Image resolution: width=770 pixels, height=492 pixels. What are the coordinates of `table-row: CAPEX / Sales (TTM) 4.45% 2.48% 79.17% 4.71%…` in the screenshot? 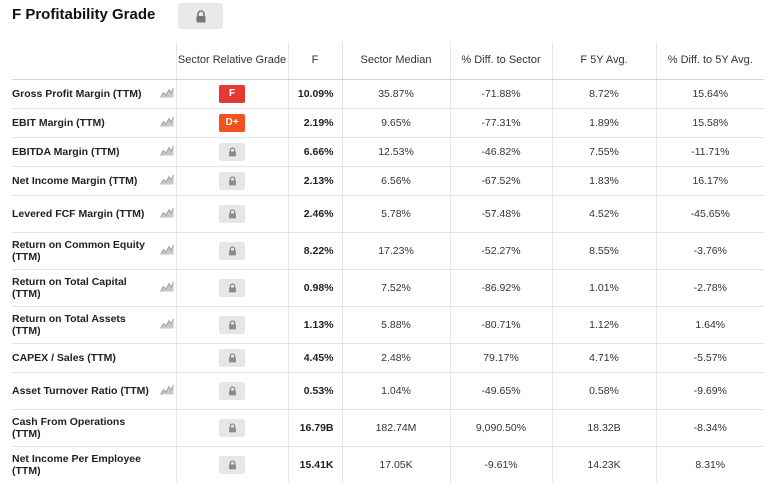 It's located at (388, 357).